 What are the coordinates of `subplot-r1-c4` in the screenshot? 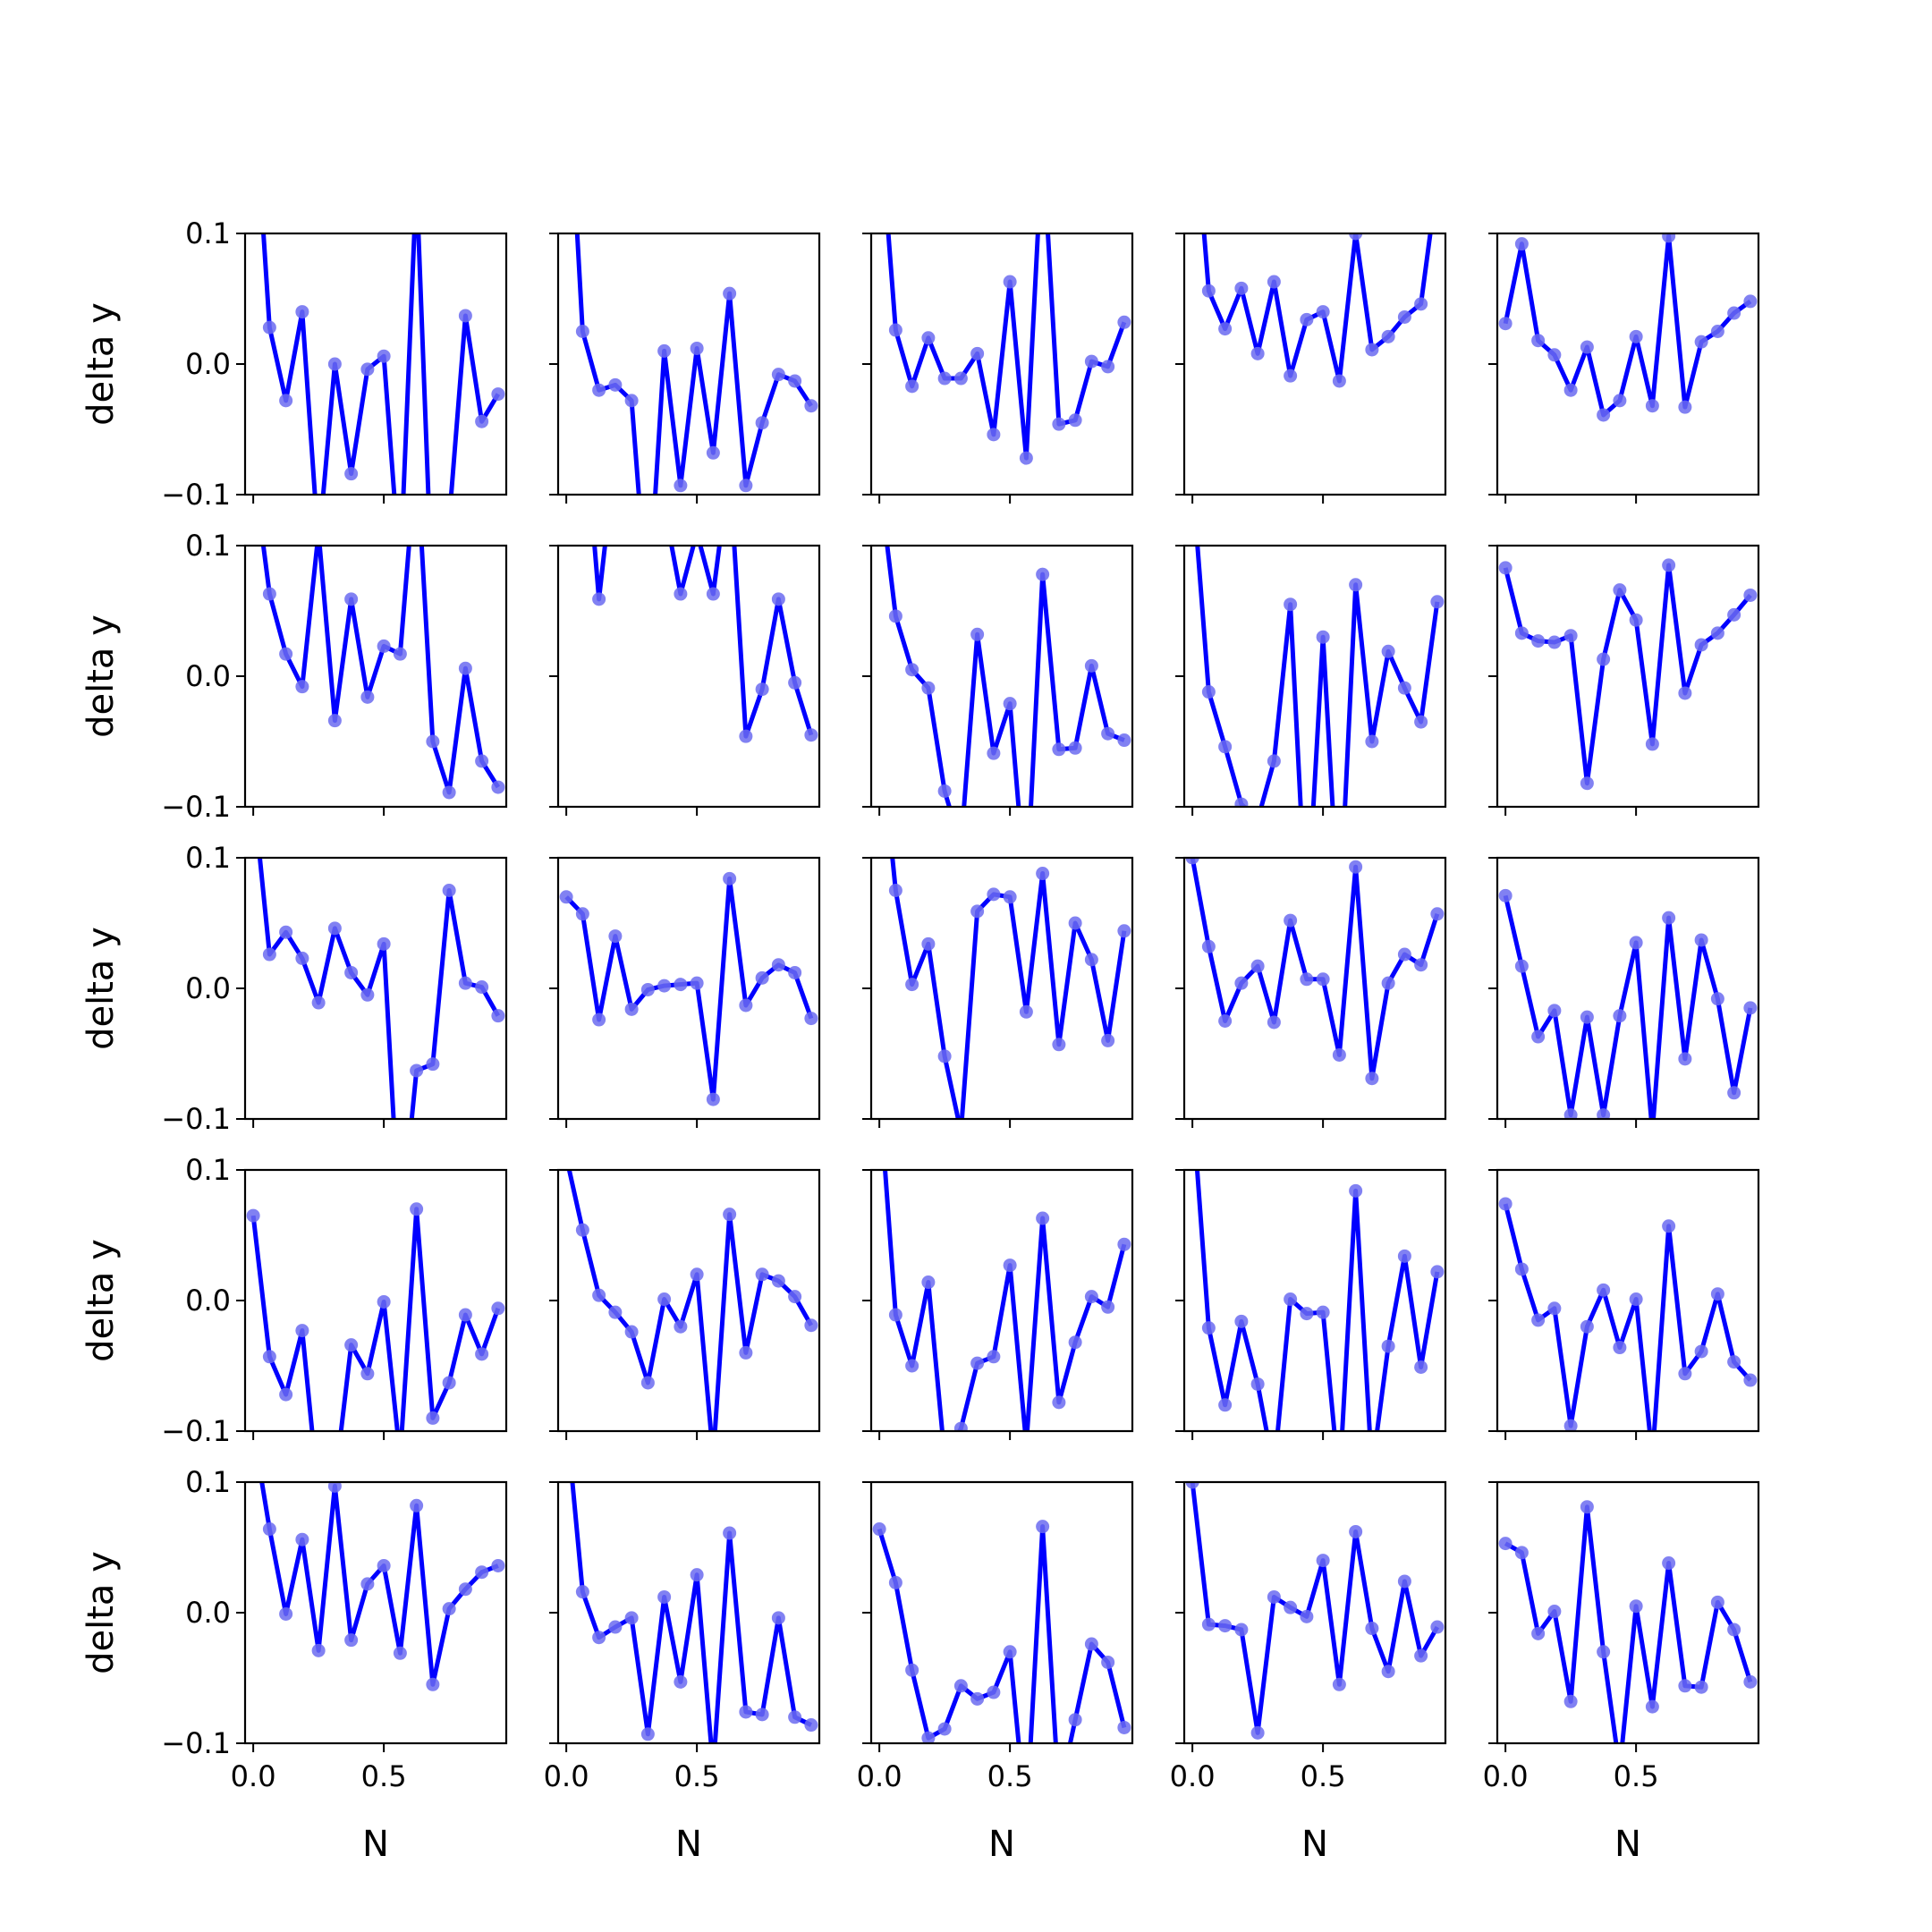 It's located at (1311, 368).